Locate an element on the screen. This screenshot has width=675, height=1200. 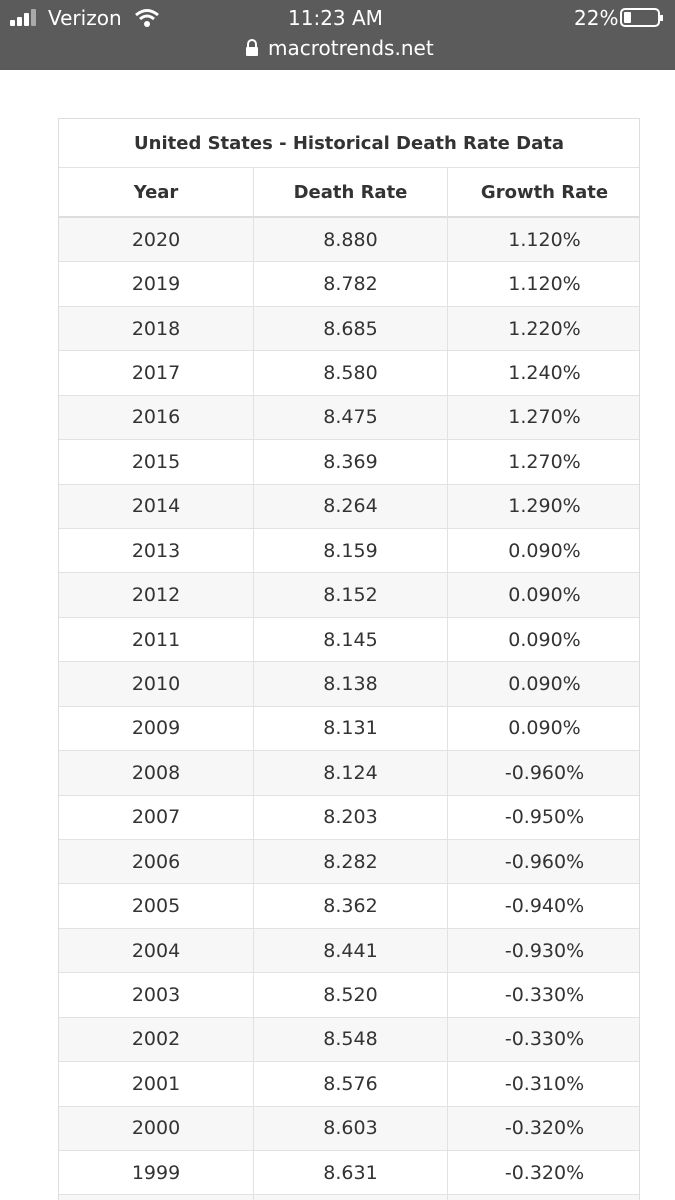
table-cell: 1.220% is located at coordinates (543, 329).